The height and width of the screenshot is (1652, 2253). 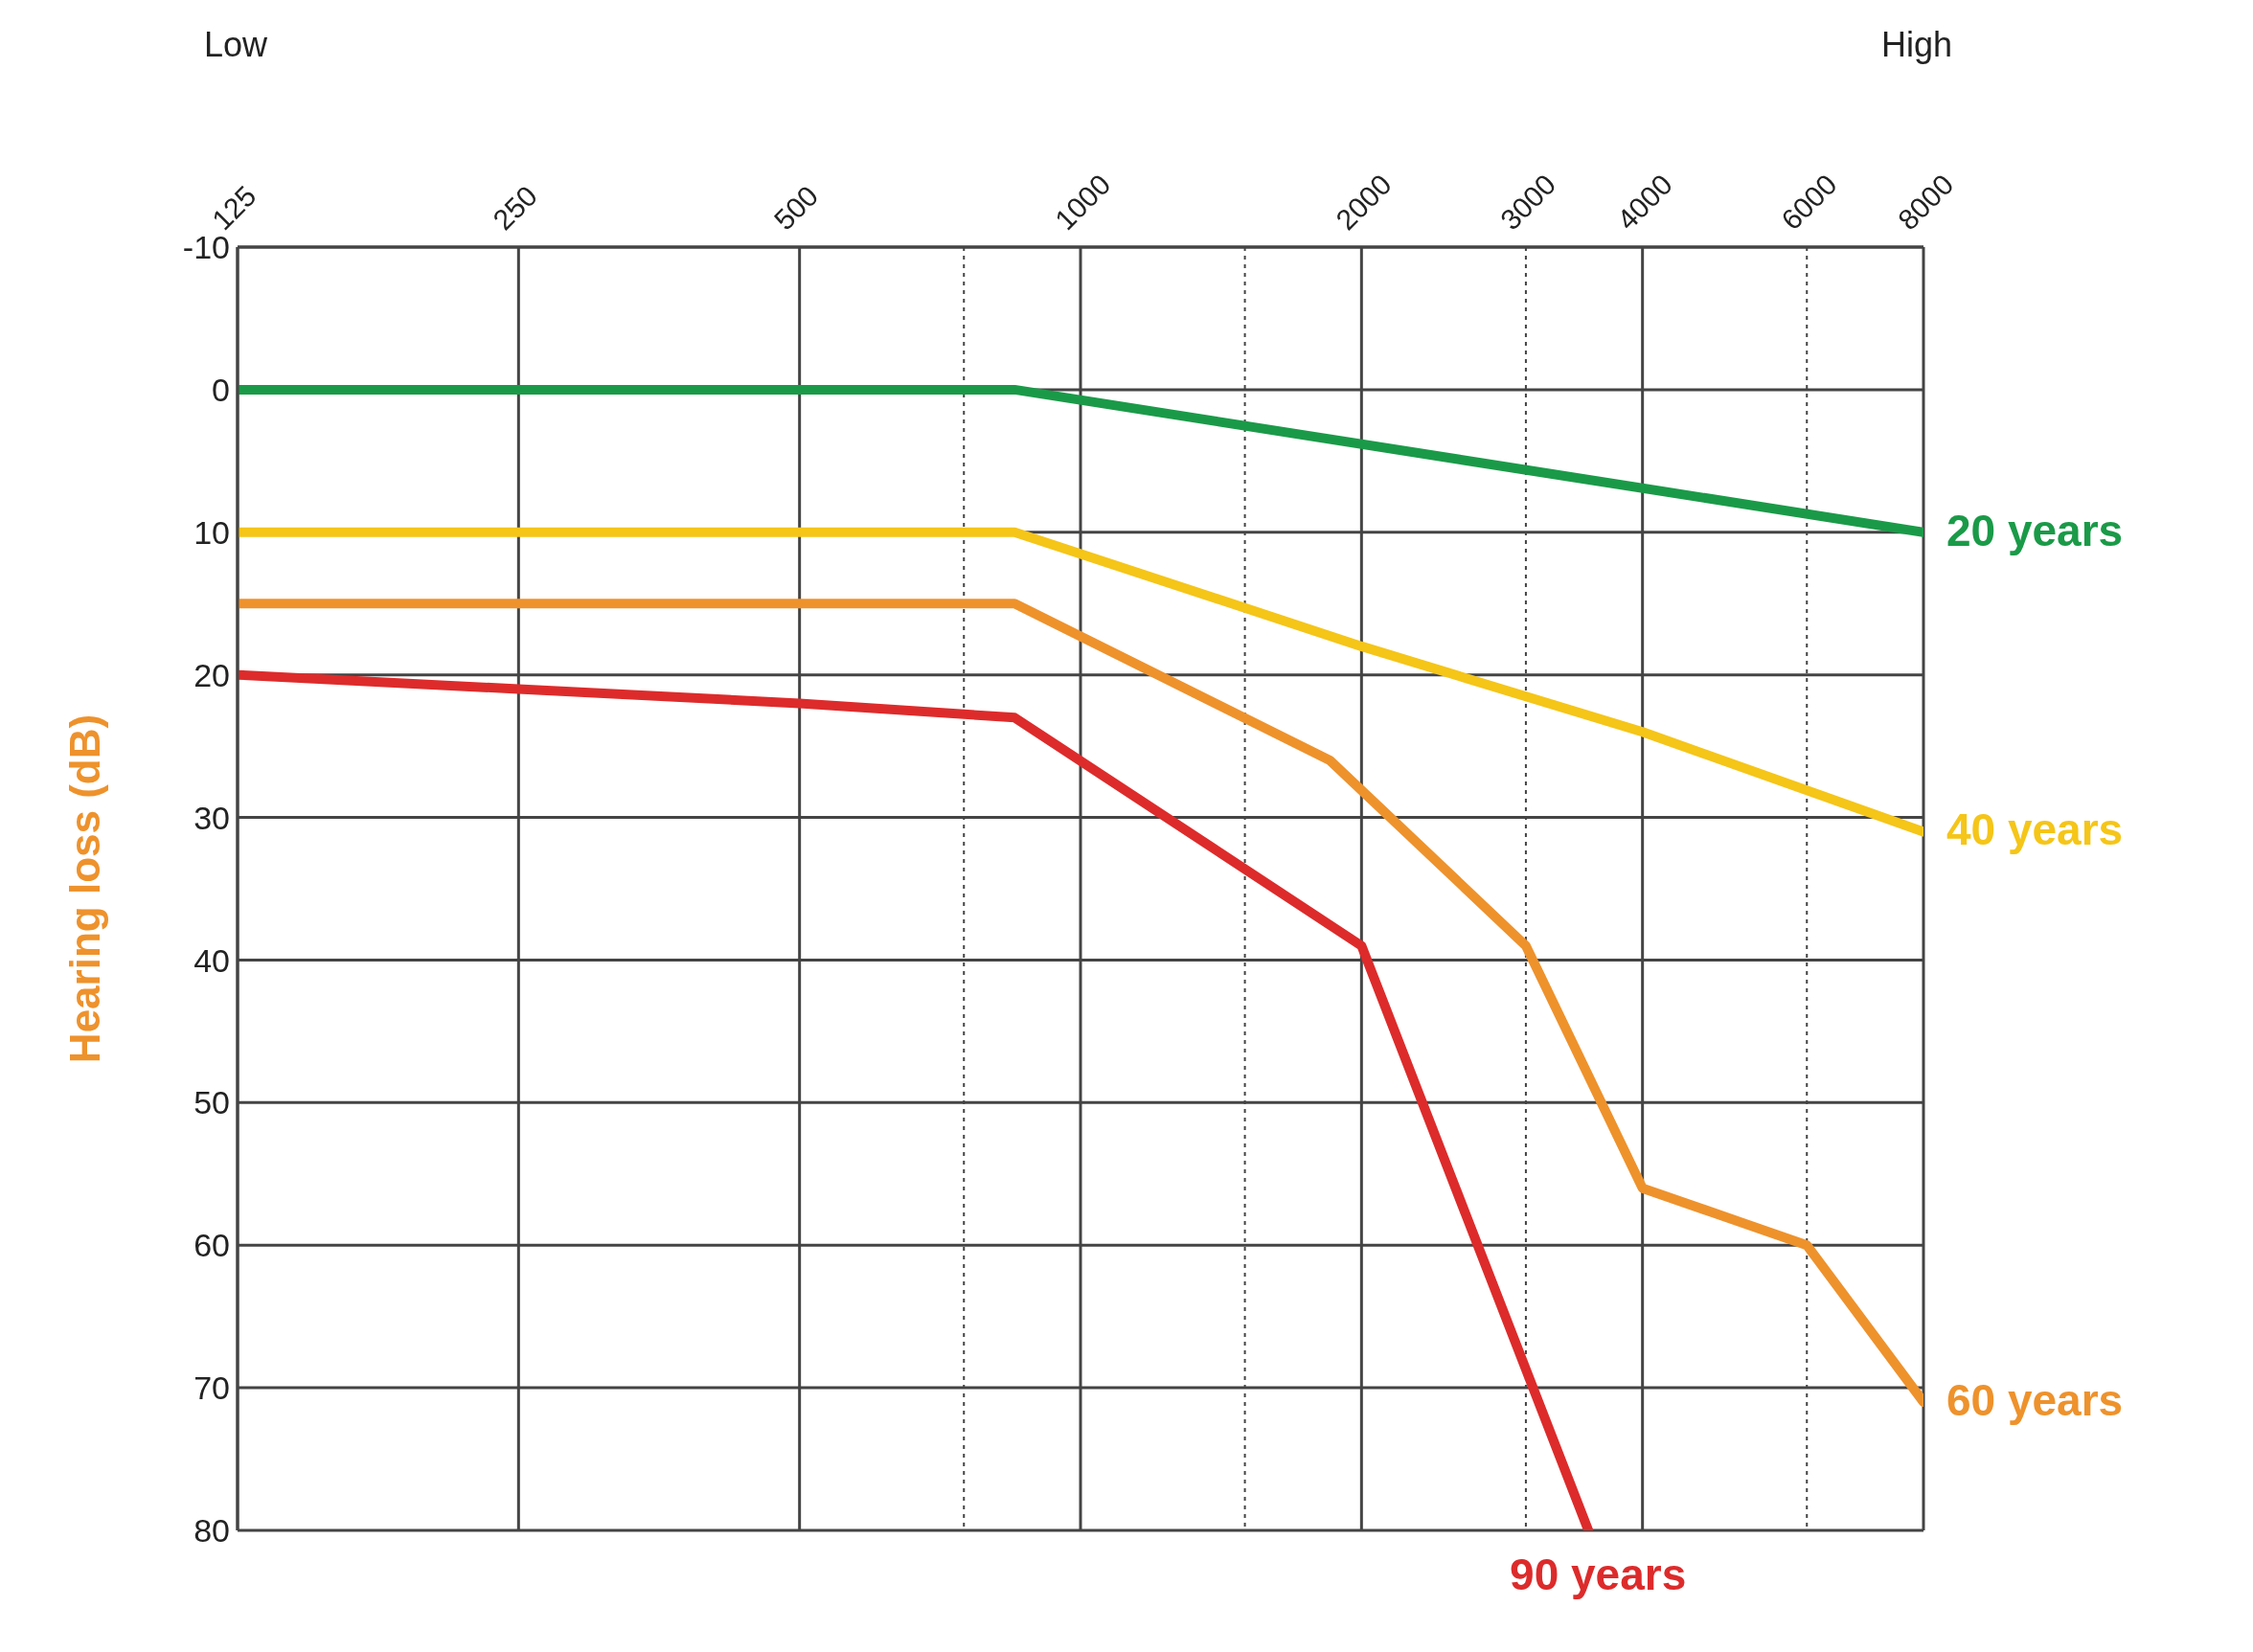 What do you see at coordinates (211, 960) in the screenshot?
I see `y-tick-label: 40` at bounding box center [211, 960].